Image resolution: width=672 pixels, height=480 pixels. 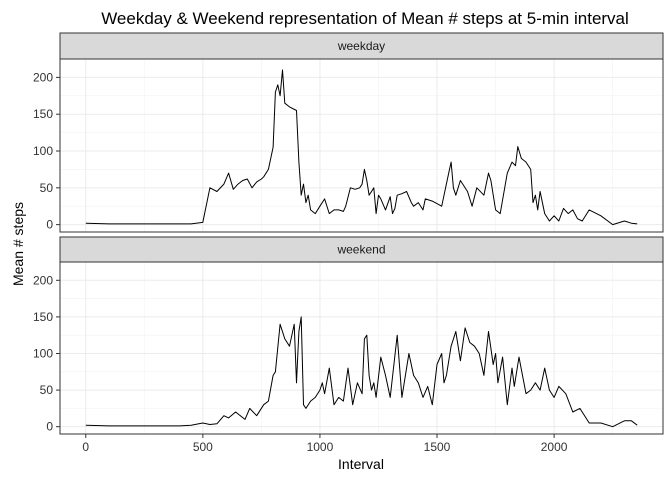 I want to click on x-tick-label: 500, so click(x=203, y=447).